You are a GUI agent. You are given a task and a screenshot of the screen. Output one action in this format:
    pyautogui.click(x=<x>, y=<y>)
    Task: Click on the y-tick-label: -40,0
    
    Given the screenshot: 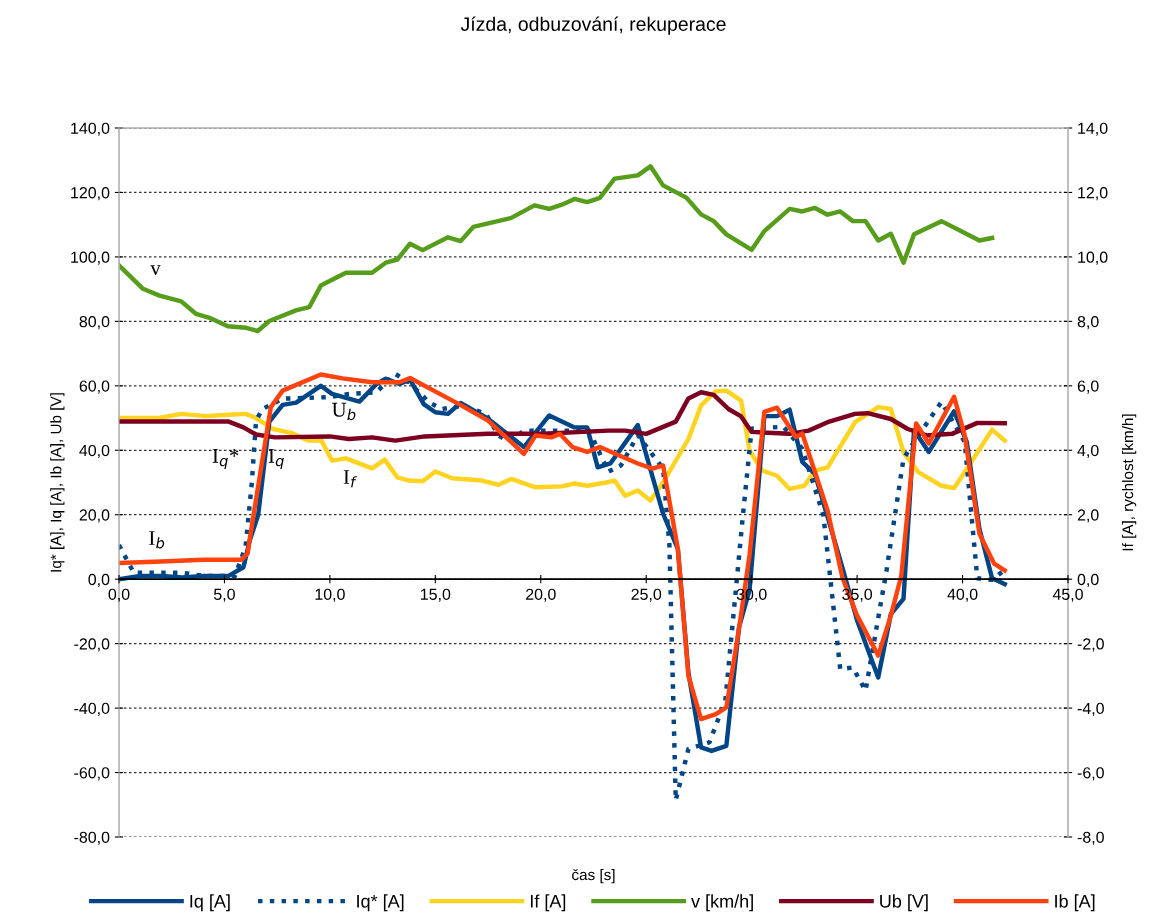 What is the action you would take?
    pyautogui.click(x=92, y=709)
    